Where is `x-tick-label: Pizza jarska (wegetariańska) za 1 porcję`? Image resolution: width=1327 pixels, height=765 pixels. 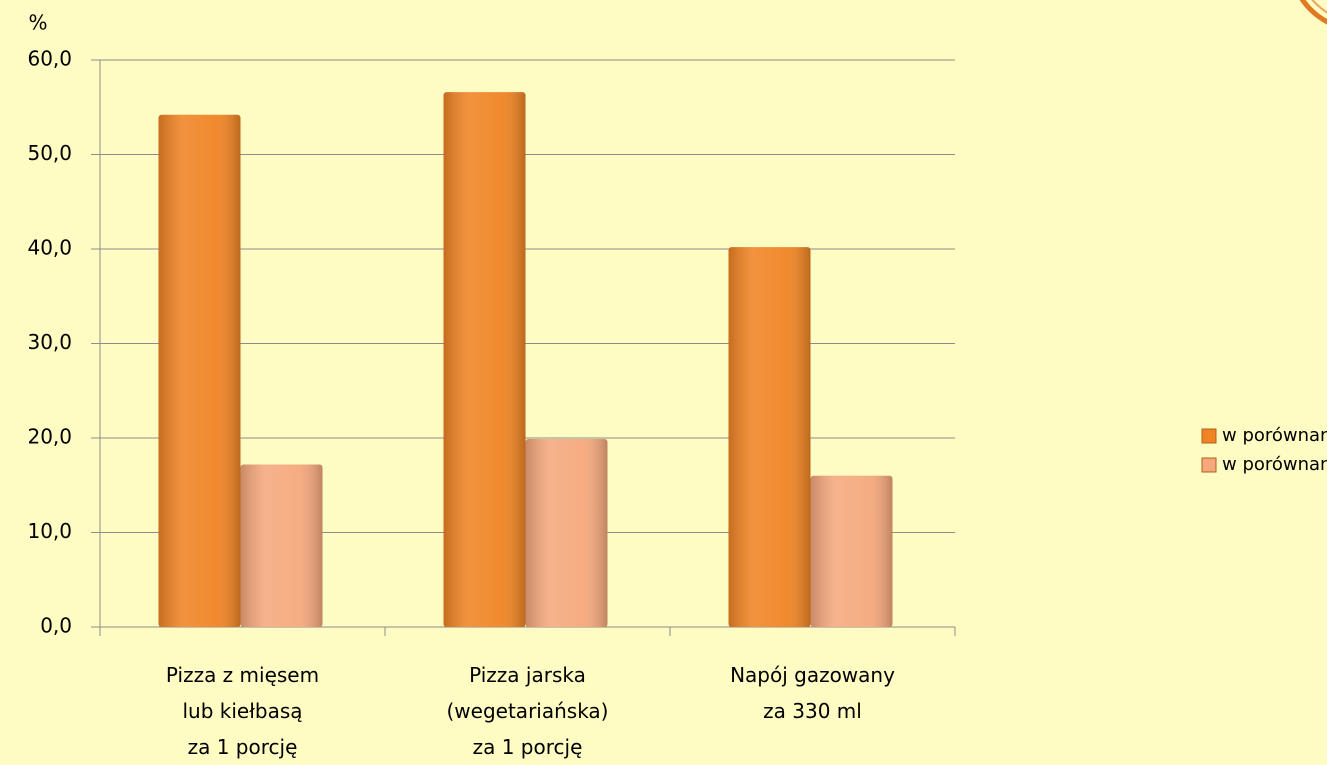 x-tick-label: Pizza jarska (wegetariańska) za 1 porcję is located at coordinates (528, 711).